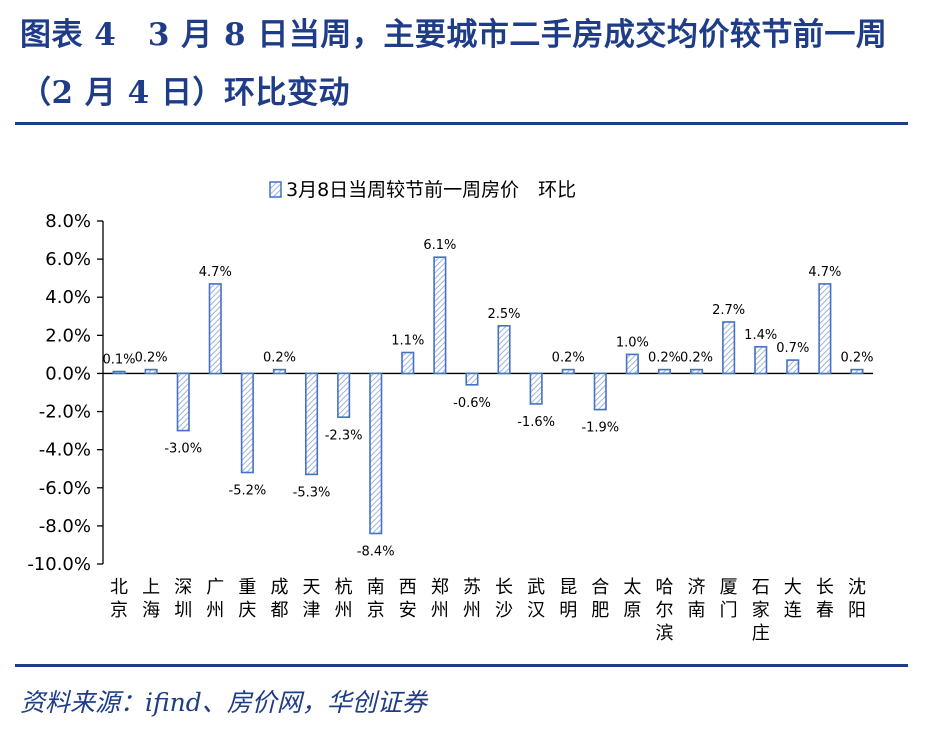  I want to click on category-label: 济南, so click(697, 599).